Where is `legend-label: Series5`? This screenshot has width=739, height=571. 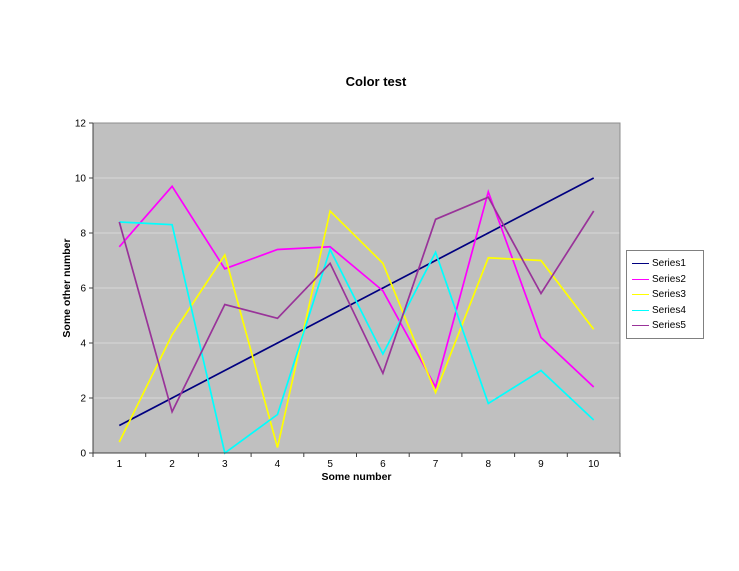 legend-label: Series5 is located at coordinates (669, 326).